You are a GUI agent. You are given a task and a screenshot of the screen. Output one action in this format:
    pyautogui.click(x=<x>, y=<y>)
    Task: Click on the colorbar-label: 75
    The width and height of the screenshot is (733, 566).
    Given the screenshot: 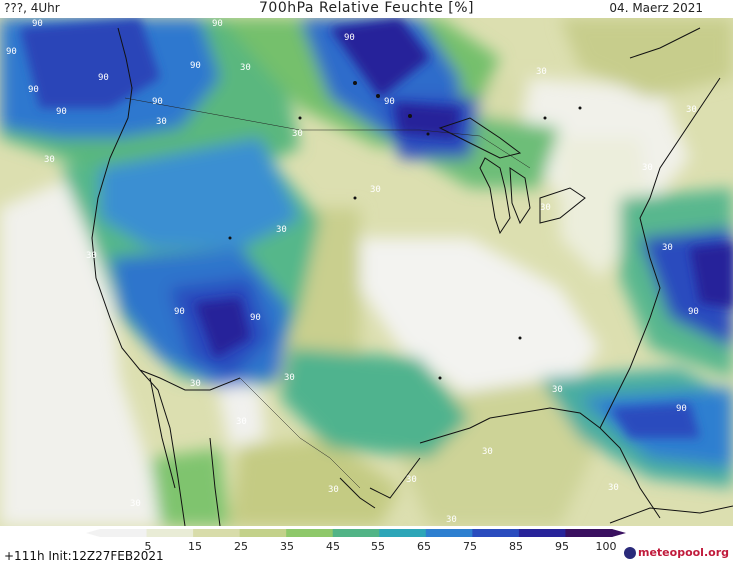 What is the action you would take?
    pyautogui.click(x=470, y=546)
    